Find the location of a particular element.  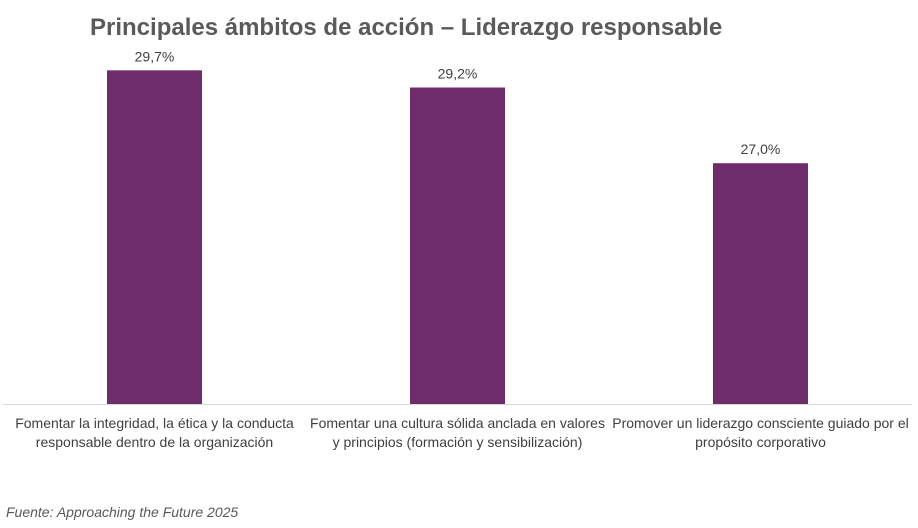

data-label-2: 29,2% is located at coordinates (458, 74).